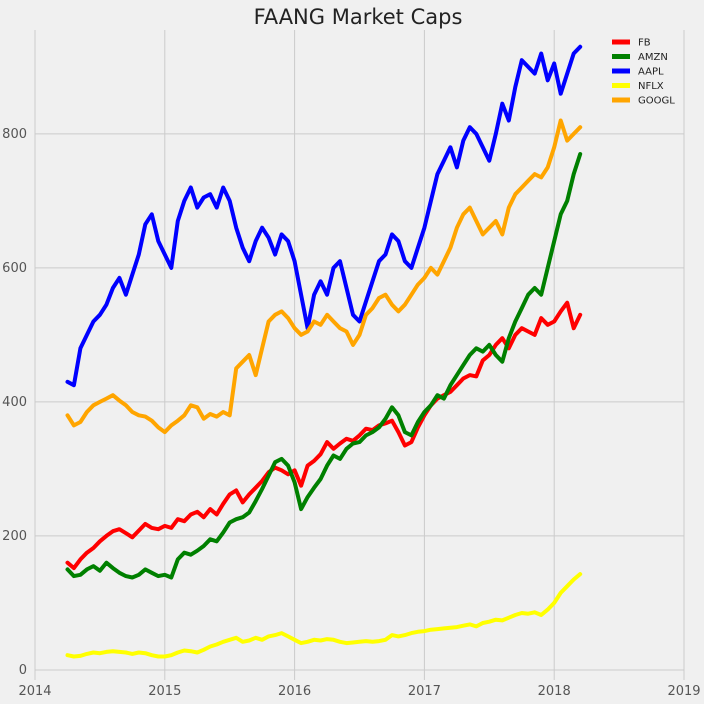  I want to click on legend-label-googl: GOOGL, so click(656, 101).